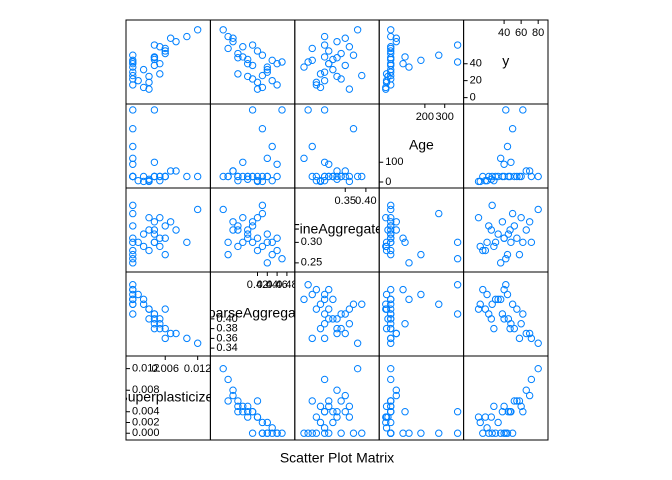 This screenshot has height=480, width=672. What do you see at coordinates (226, 338) in the screenshot?
I see `tick-label: 0.36` at bounding box center [226, 338].